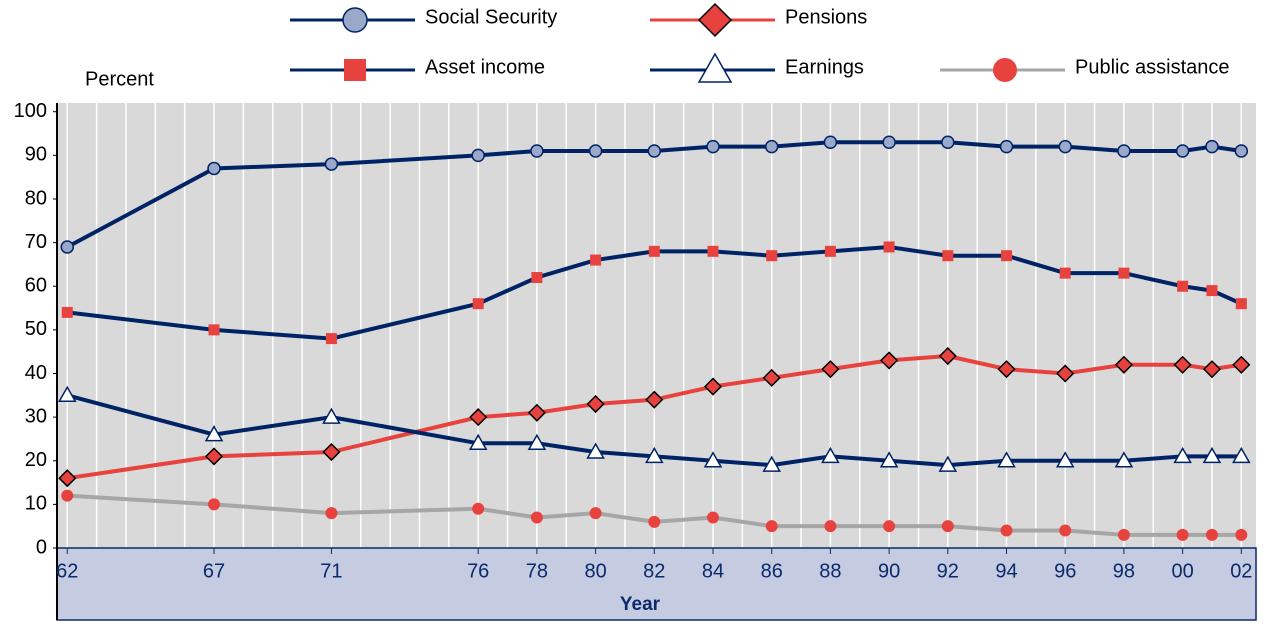 This screenshot has width=1263, height=623. What do you see at coordinates (119, 79) in the screenshot?
I see `y-axis-label: Percent` at bounding box center [119, 79].